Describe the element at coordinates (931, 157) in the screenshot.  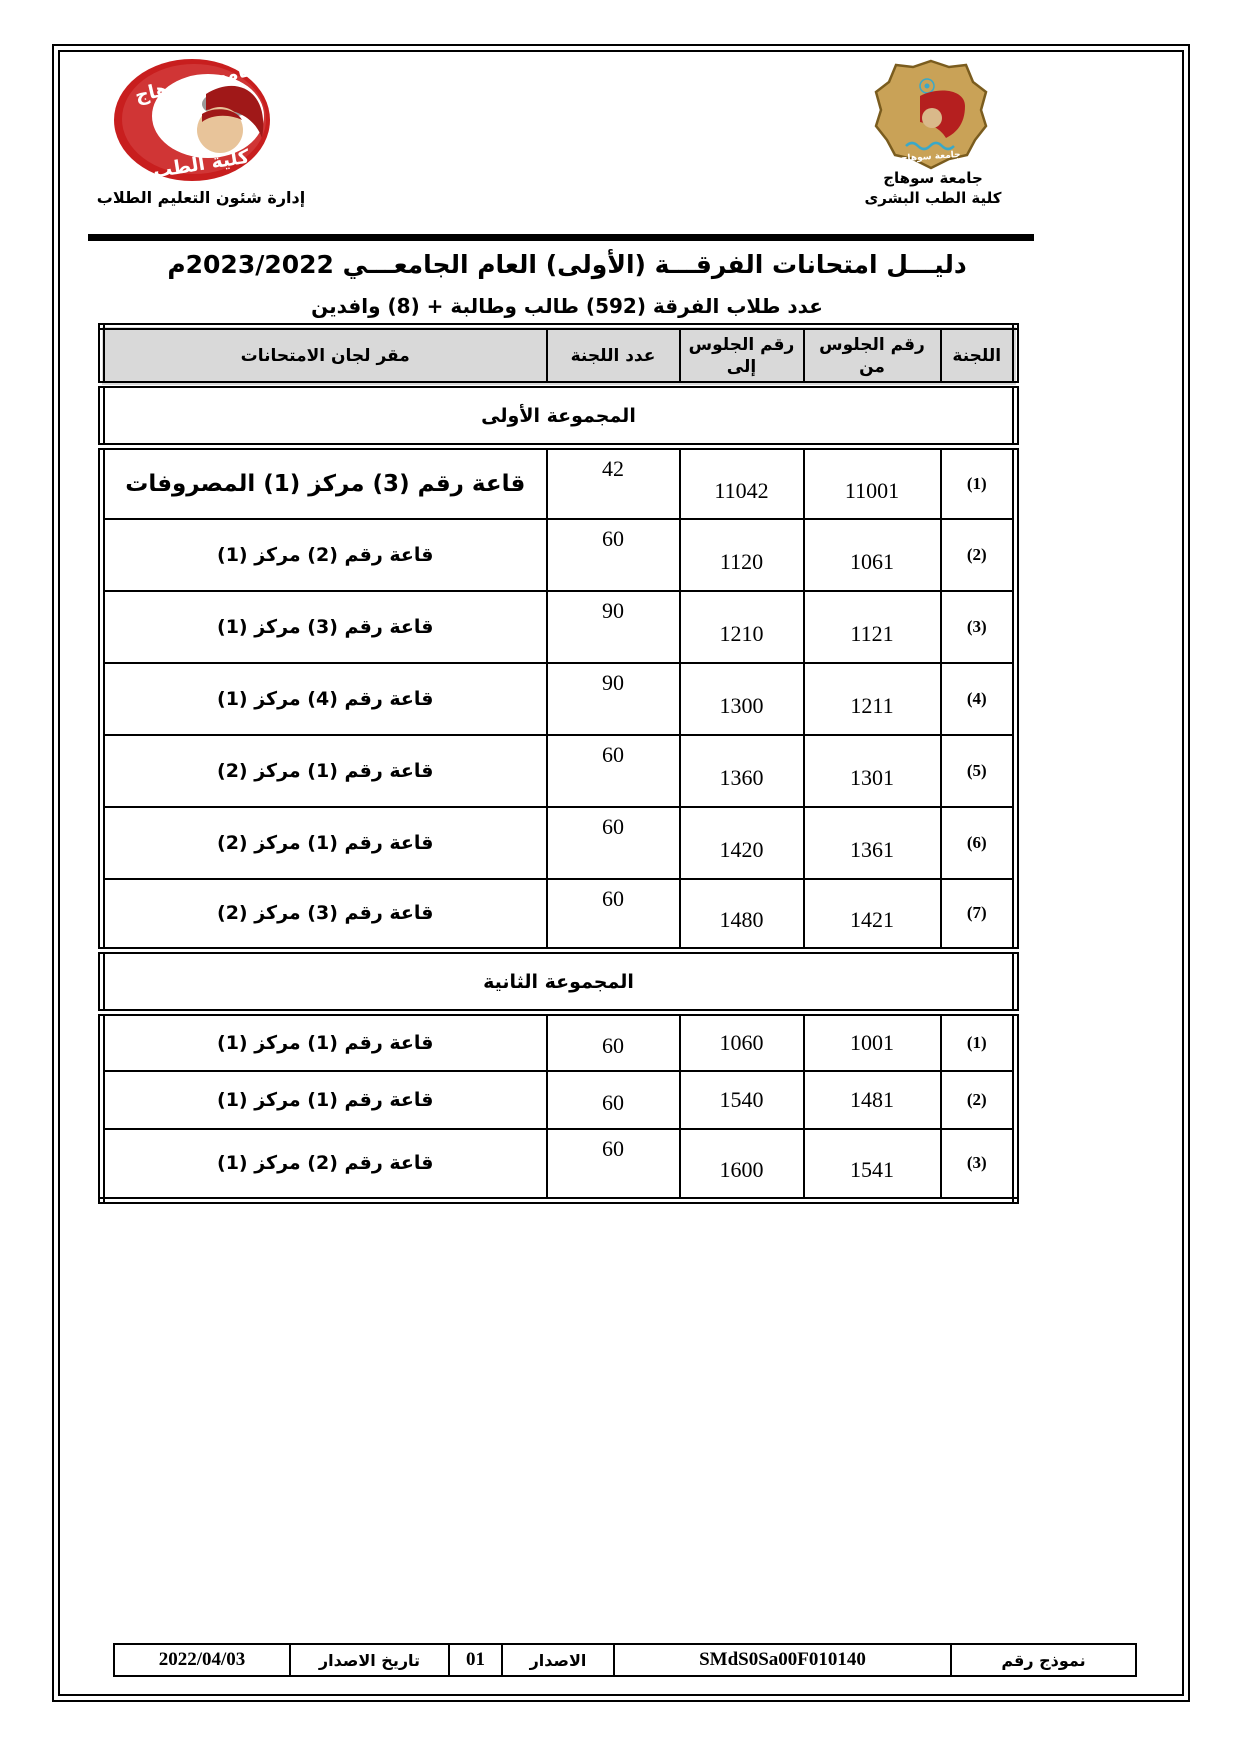
I see `shield-logo-banner-text: جامعة سوهاج` at that location.